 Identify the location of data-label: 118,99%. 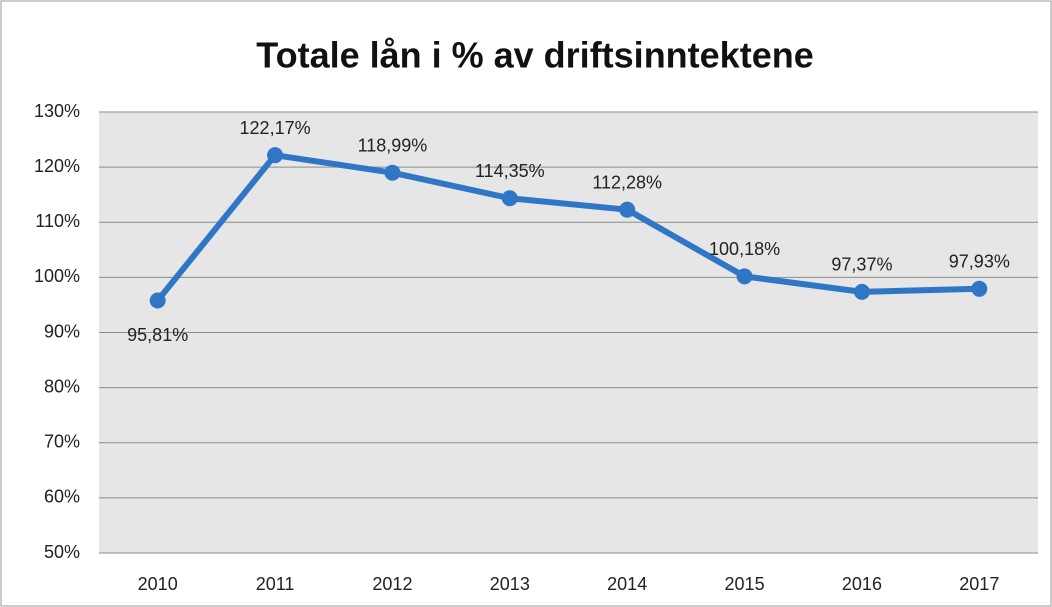
(393, 145).